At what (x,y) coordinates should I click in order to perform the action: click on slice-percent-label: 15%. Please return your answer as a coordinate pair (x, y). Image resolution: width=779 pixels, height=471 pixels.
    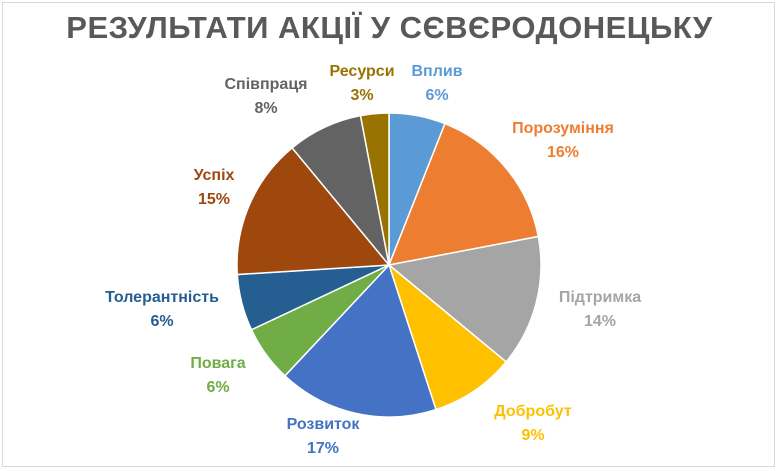
    Looking at the image, I should click on (214, 199).